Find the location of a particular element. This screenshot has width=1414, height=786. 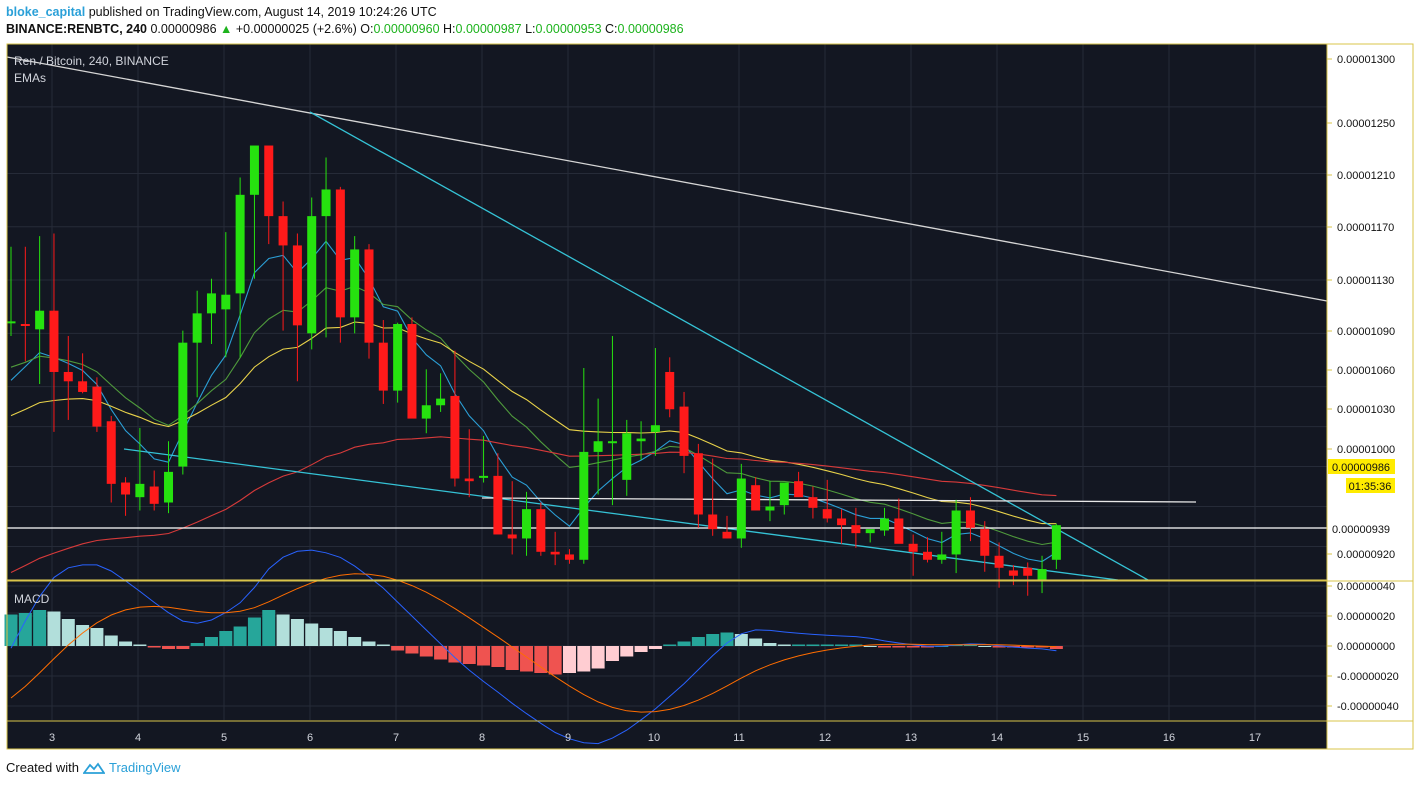

x-tick-label: 6 is located at coordinates (310, 738).